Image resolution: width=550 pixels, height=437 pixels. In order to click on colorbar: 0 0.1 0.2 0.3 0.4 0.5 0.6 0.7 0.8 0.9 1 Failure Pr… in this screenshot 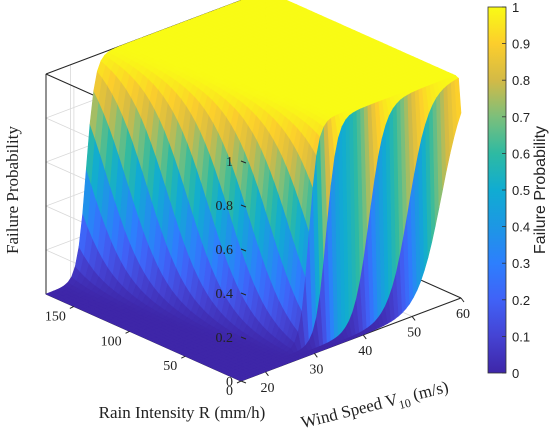, I will do `click(518, 190)`.